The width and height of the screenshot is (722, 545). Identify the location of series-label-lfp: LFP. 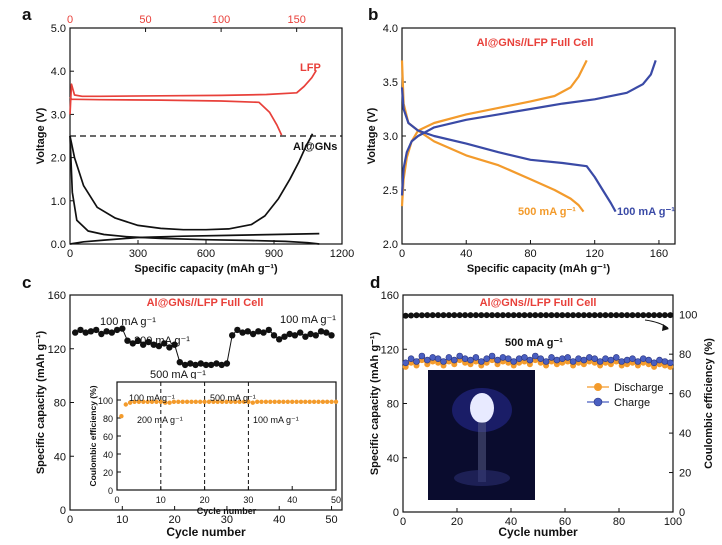
(310, 68).